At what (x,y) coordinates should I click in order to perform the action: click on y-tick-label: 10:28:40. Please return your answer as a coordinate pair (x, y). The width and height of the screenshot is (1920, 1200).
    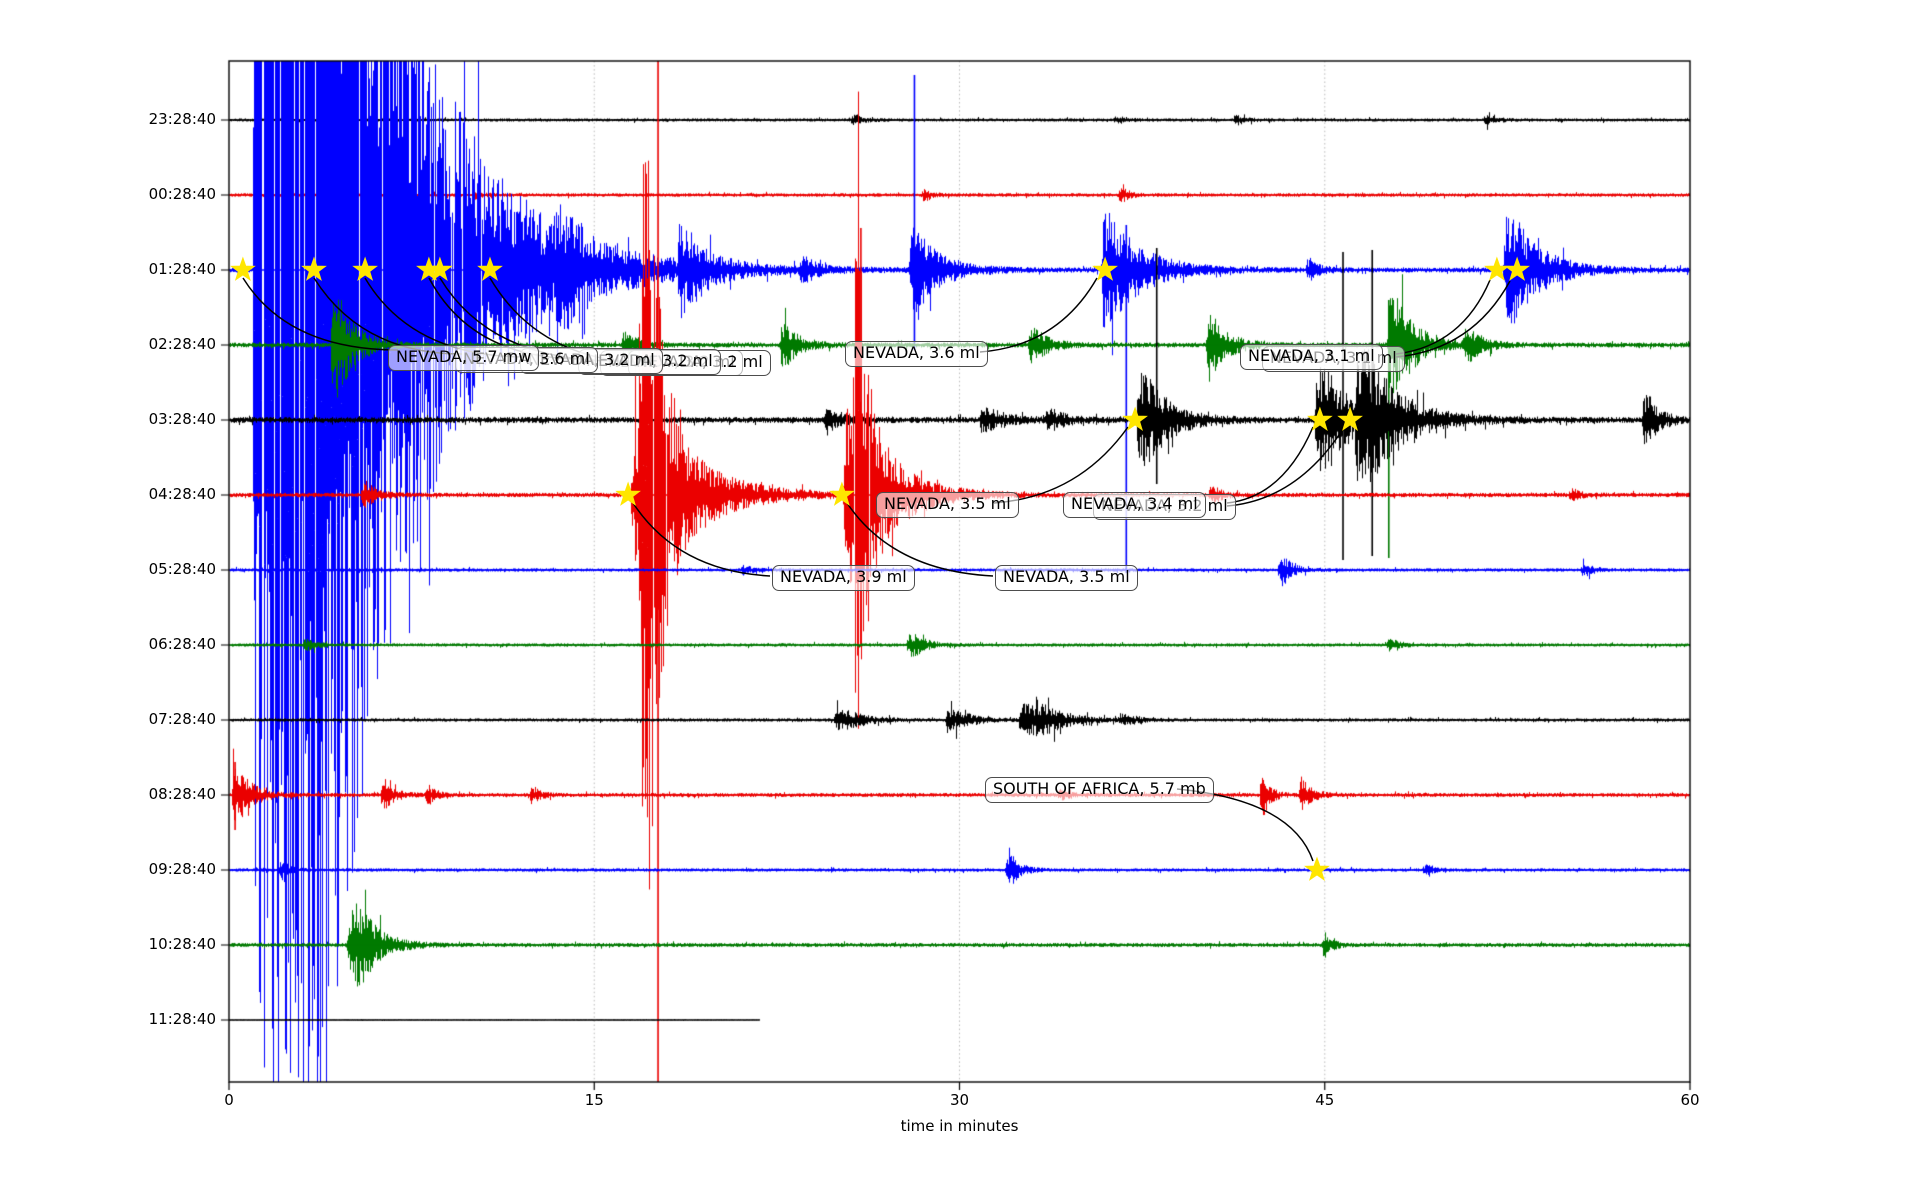
    Looking at the image, I should click on (182, 944).